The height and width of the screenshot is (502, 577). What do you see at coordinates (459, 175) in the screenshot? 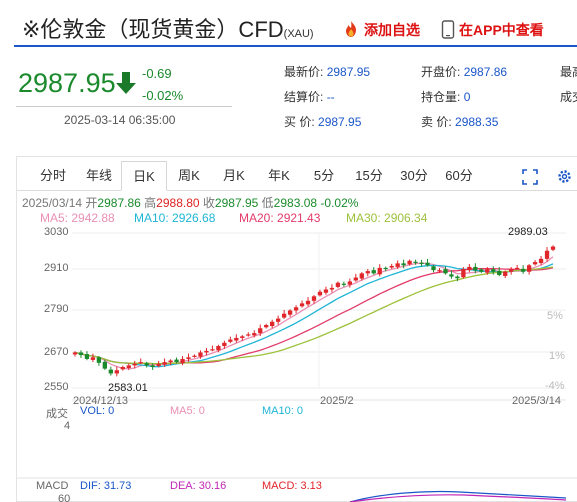
I see `tab-60min: 60分` at bounding box center [459, 175].